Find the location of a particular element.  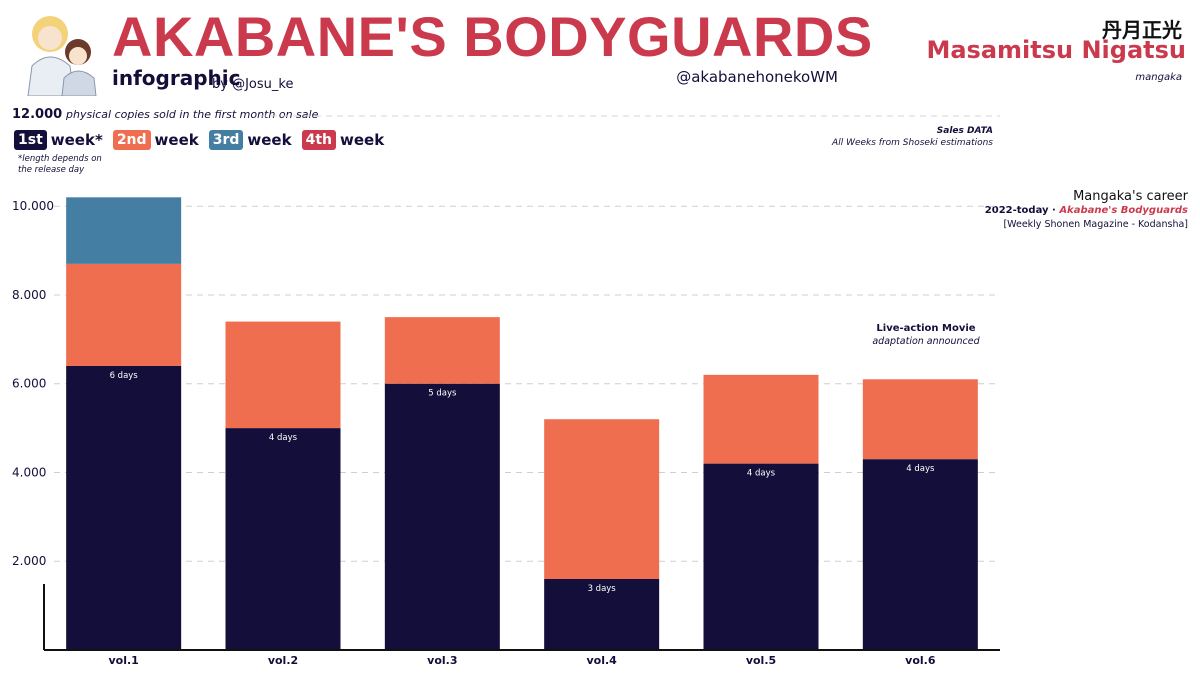

career-entry: 2022-today · Akabane's Bodyguards is located at coordinates (1086, 211).